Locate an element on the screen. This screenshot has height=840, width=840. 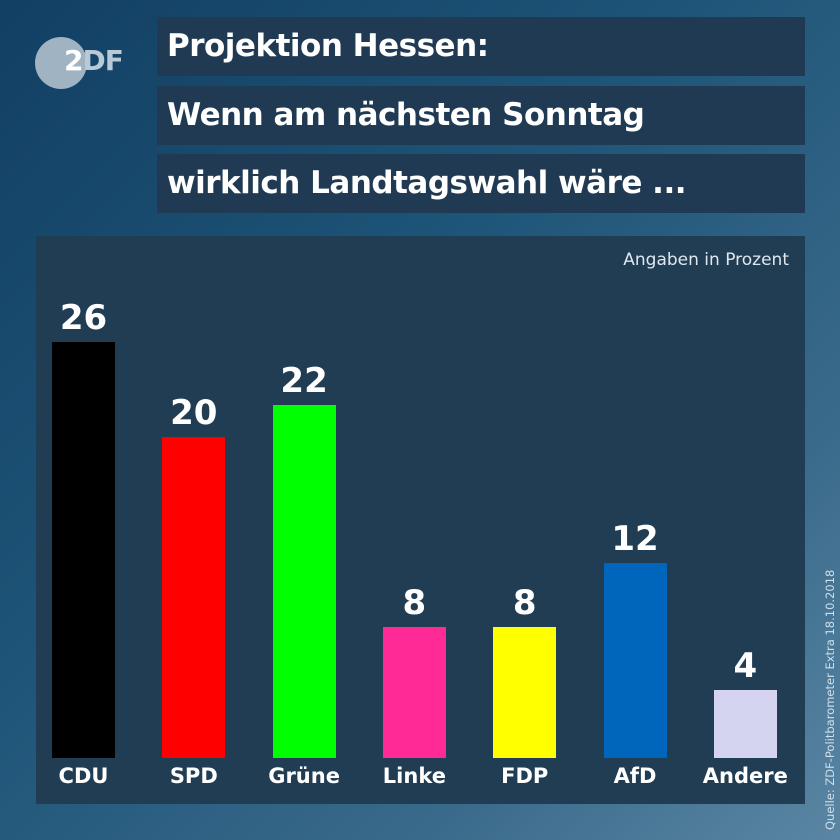
title-line-2: Wenn am nächsten Sonntag is located at coordinates (481, 115).